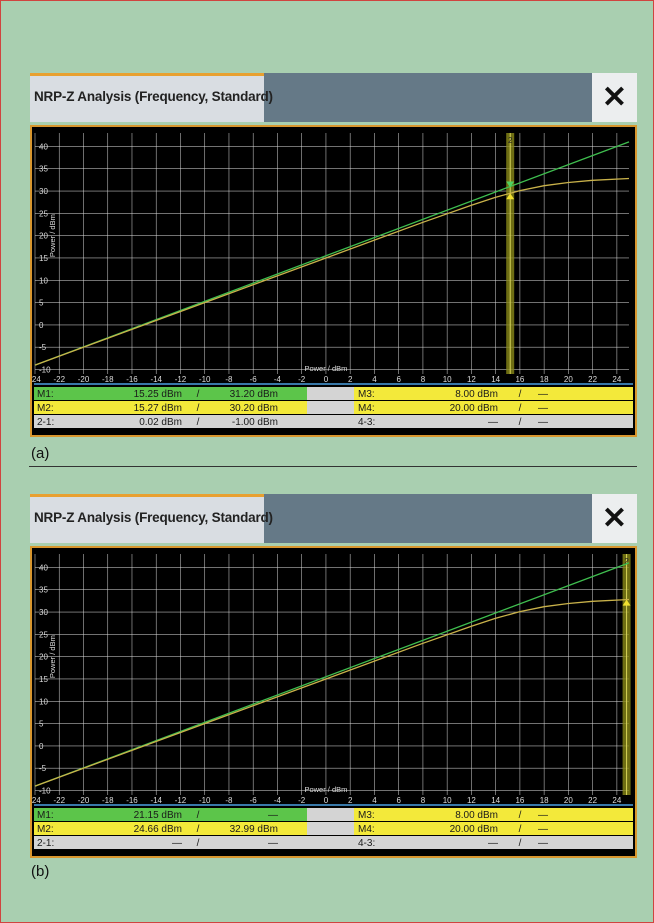 The width and height of the screenshot is (654, 923). I want to click on x-tick-label: -2, so click(302, 379).